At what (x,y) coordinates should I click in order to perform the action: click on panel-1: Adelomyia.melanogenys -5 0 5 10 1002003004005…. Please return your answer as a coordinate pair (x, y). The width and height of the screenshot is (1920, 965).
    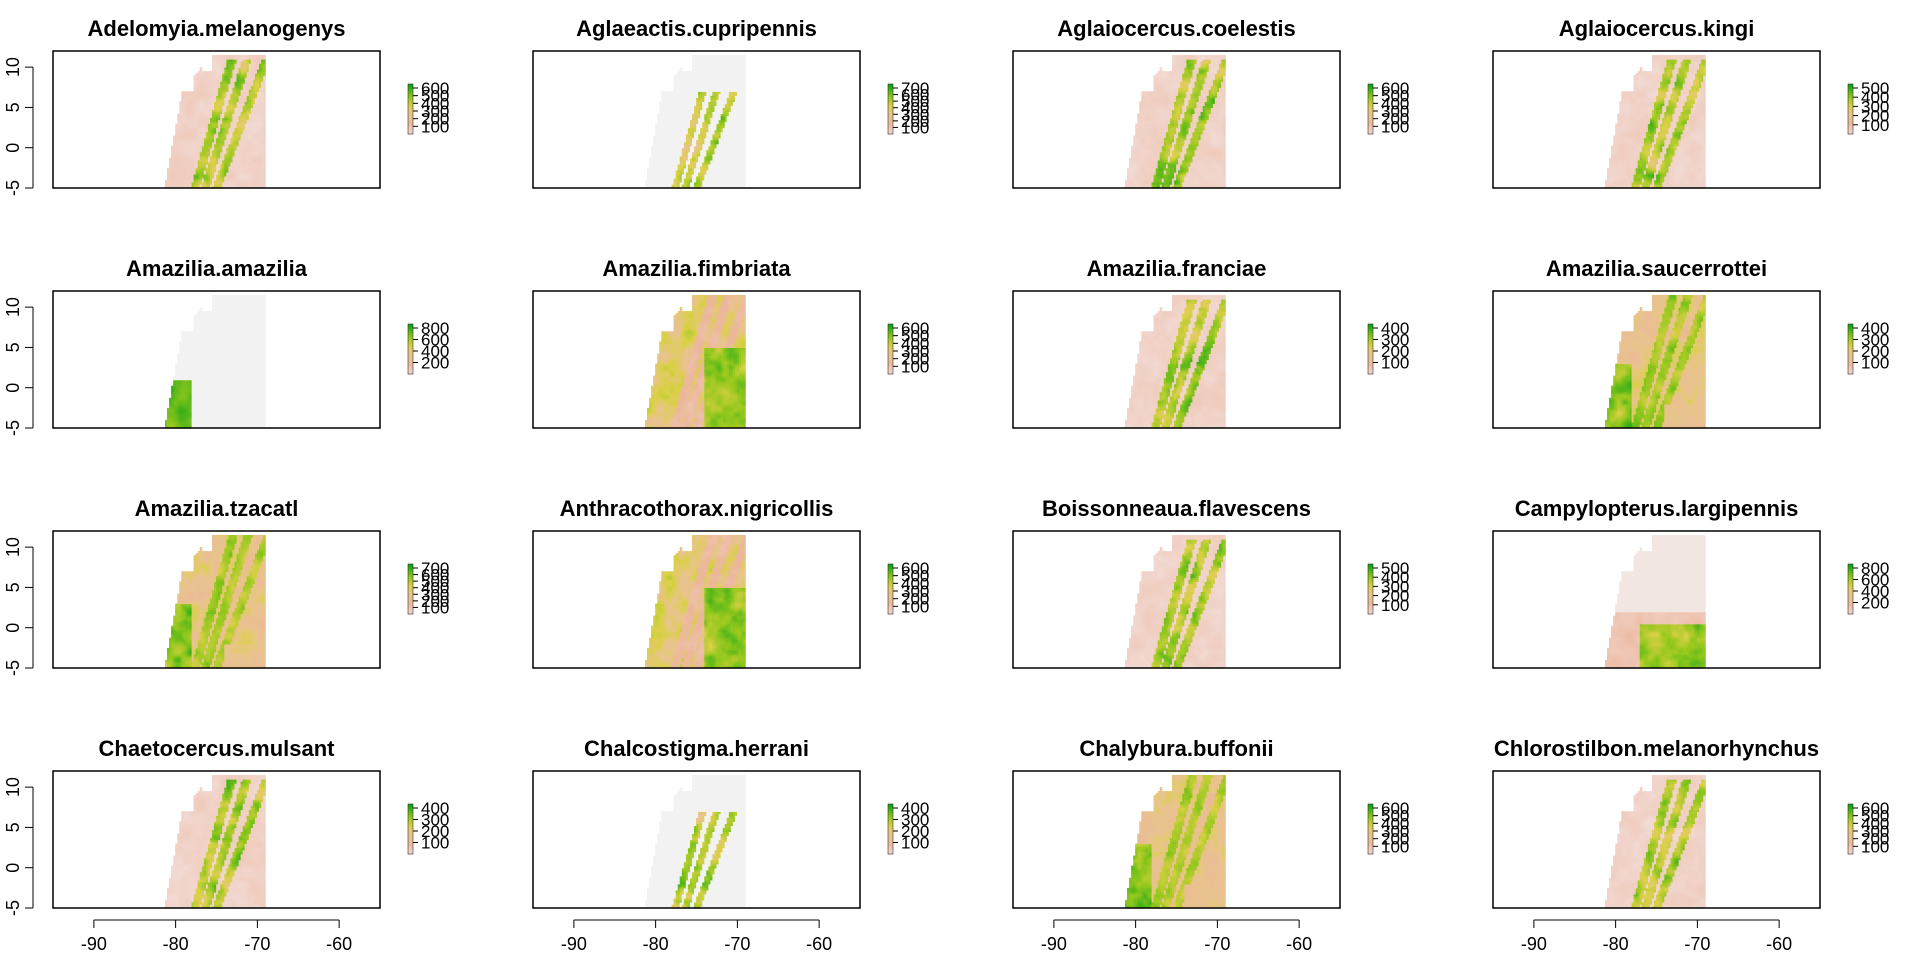
    Looking at the image, I should click on (226, 106).